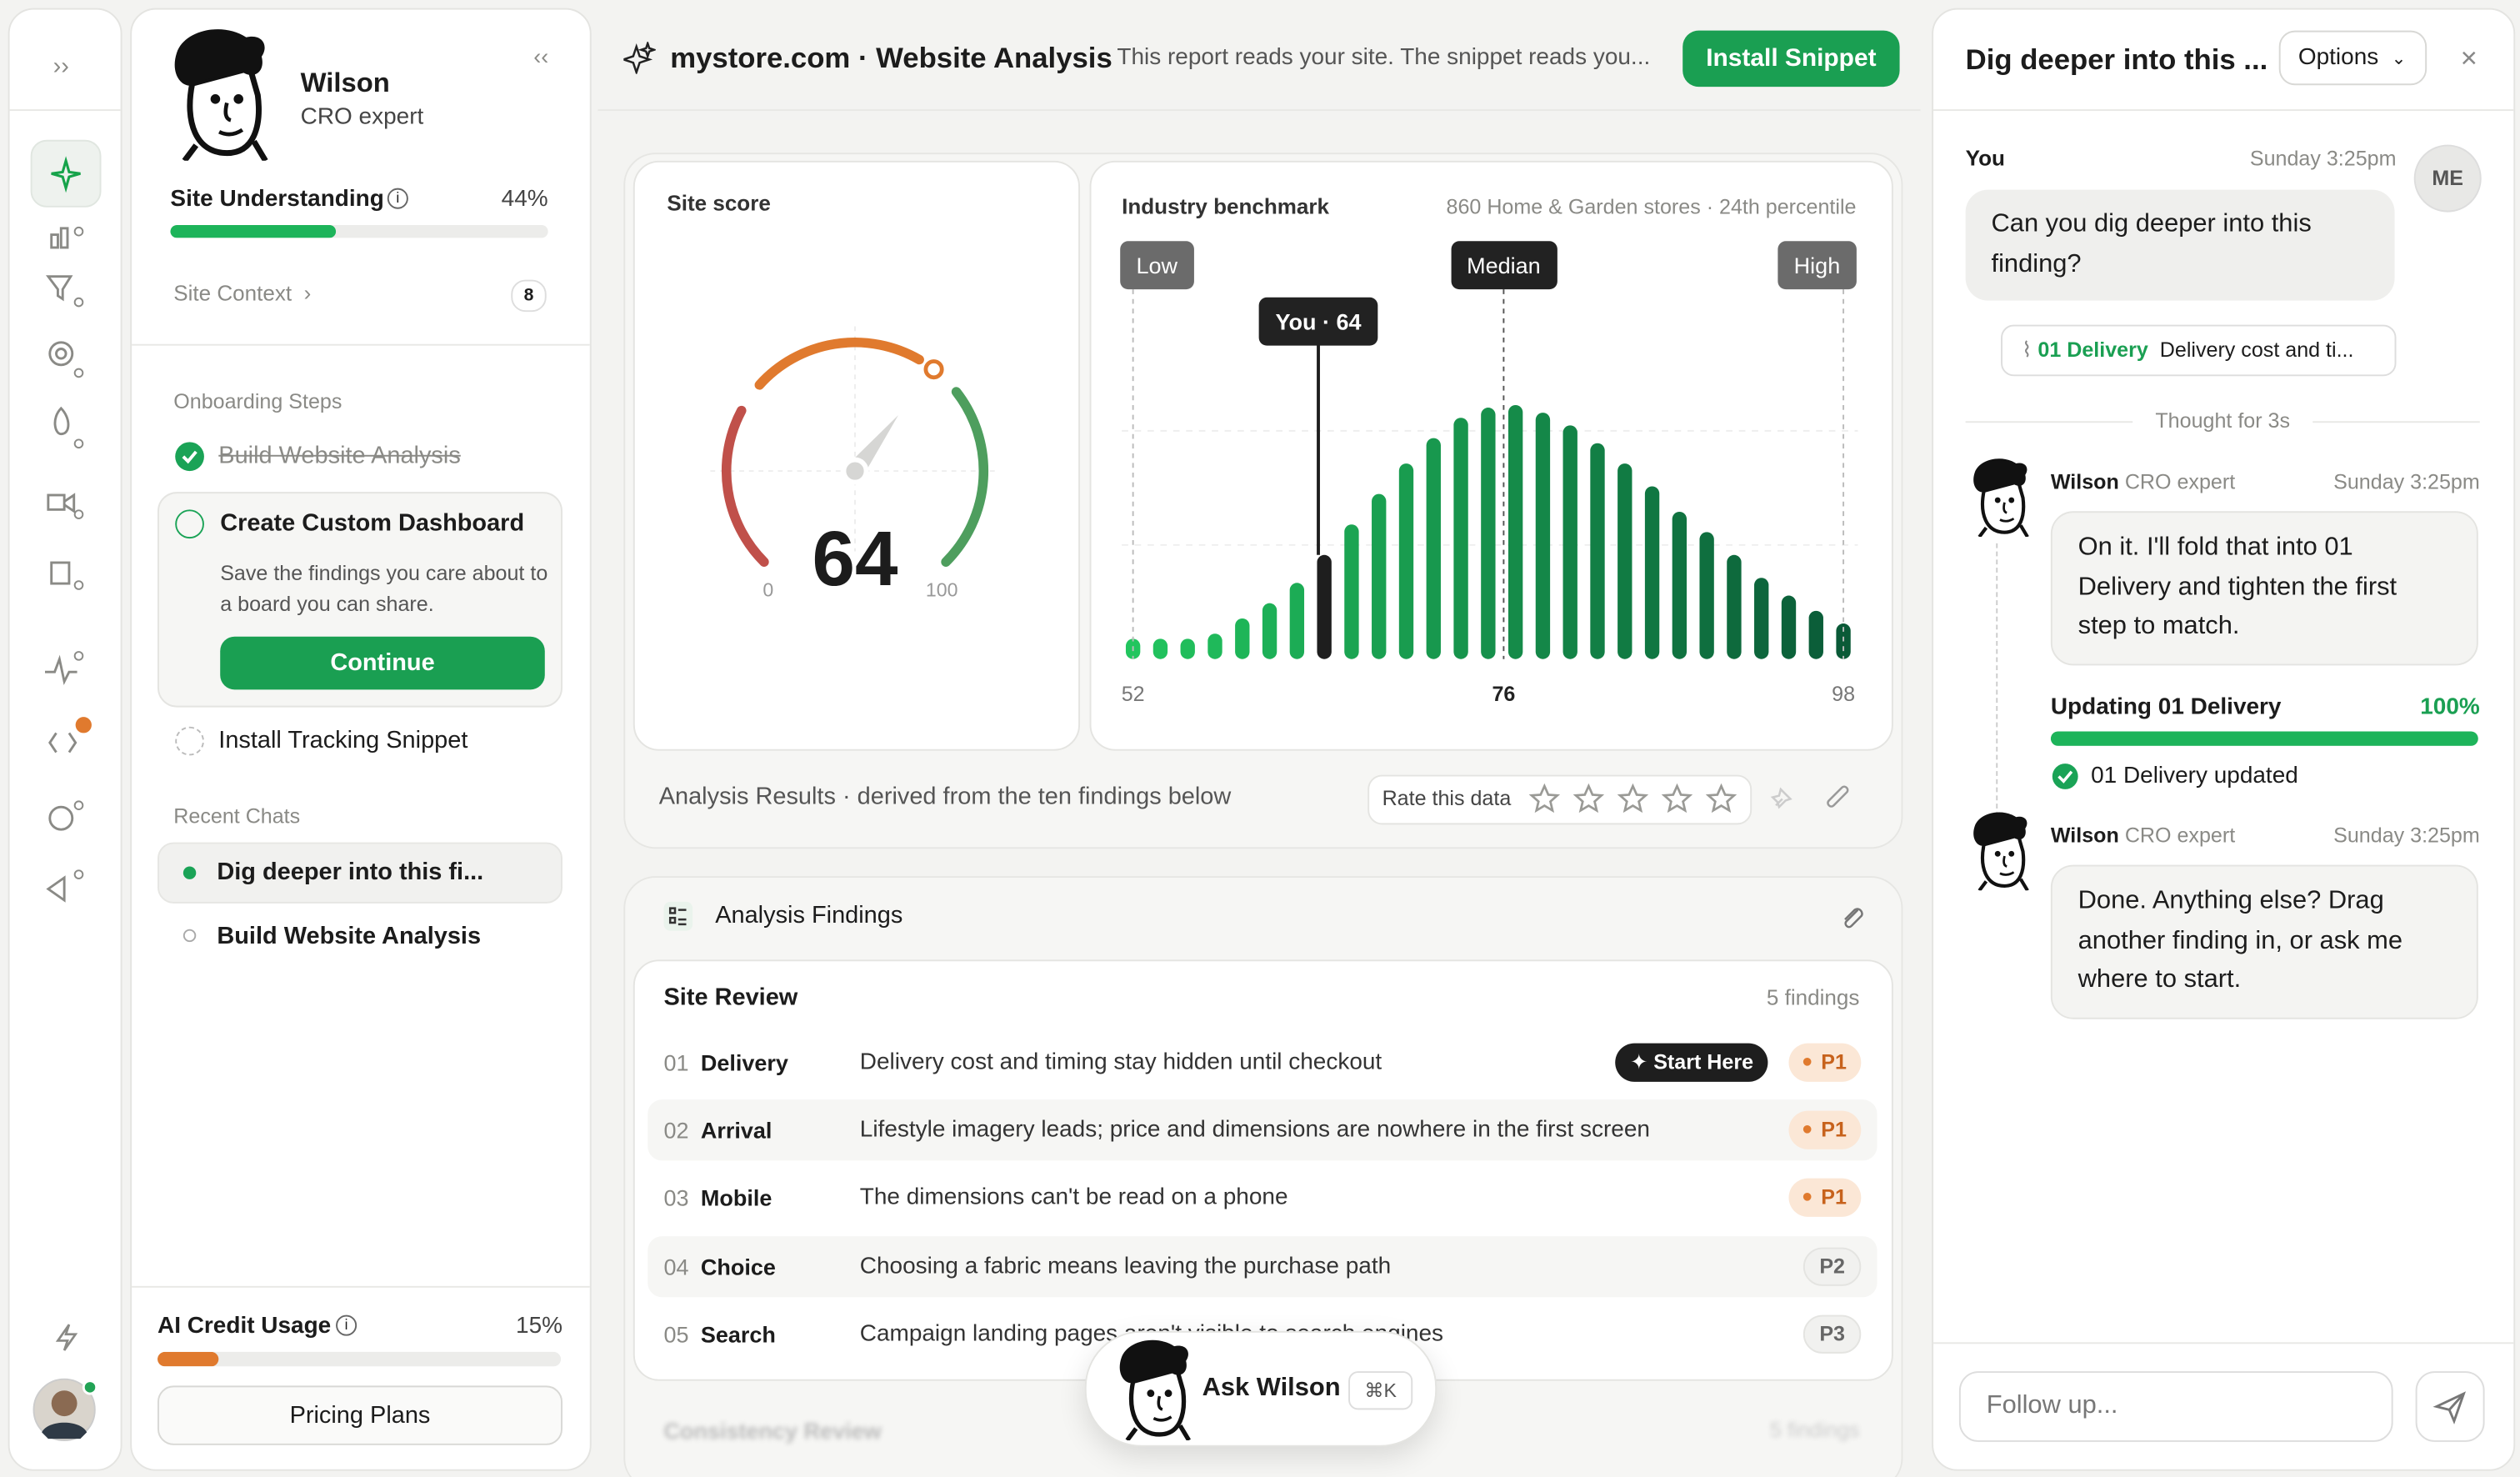 This screenshot has width=2520, height=1477. I want to click on user-avatar, so click(66, 1411).